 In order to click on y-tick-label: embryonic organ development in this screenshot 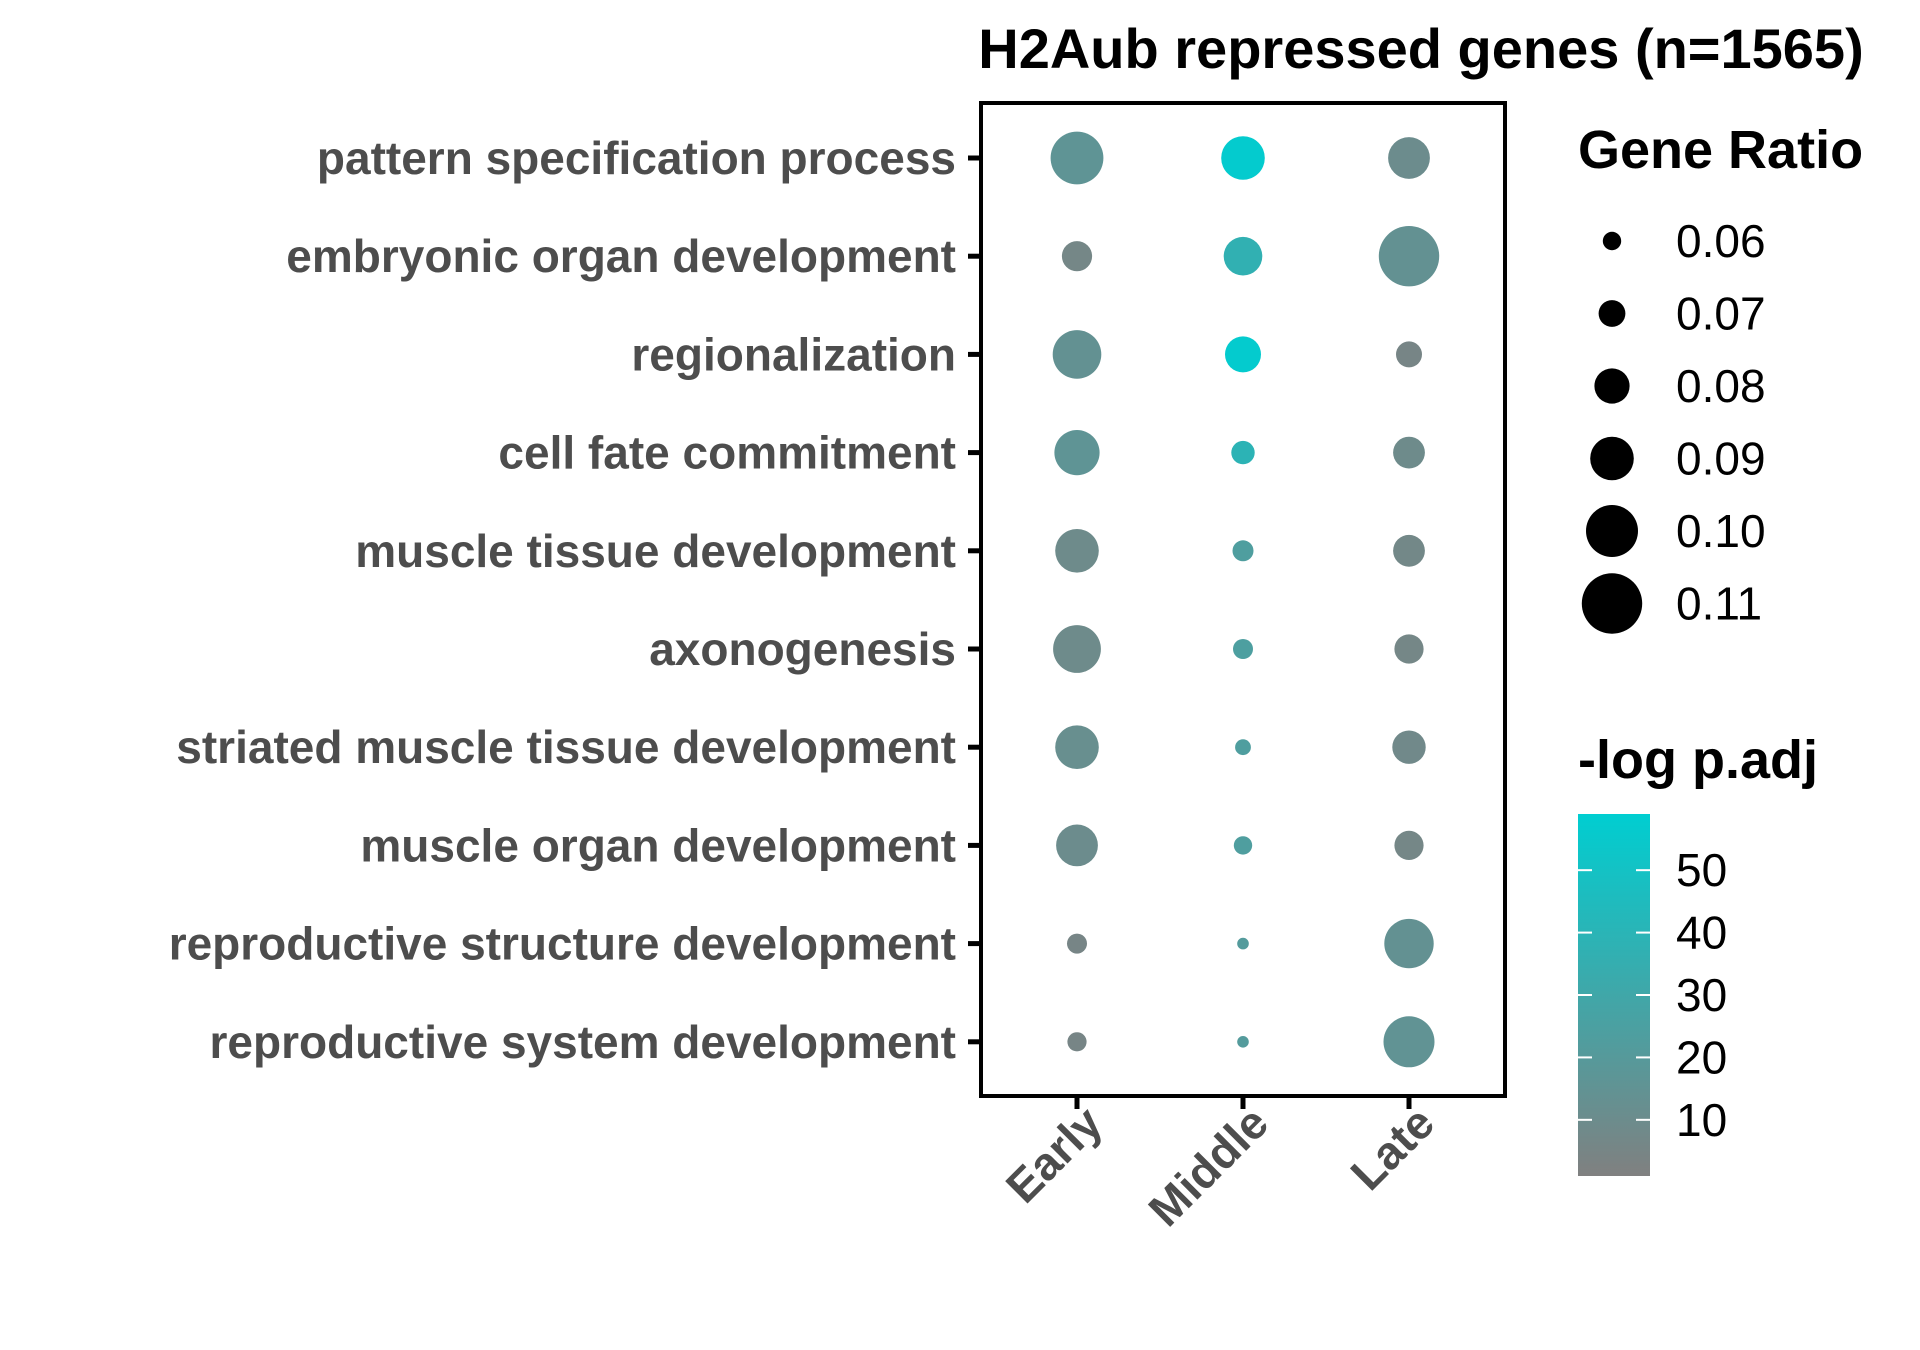, I will do `click(621, 256)`.